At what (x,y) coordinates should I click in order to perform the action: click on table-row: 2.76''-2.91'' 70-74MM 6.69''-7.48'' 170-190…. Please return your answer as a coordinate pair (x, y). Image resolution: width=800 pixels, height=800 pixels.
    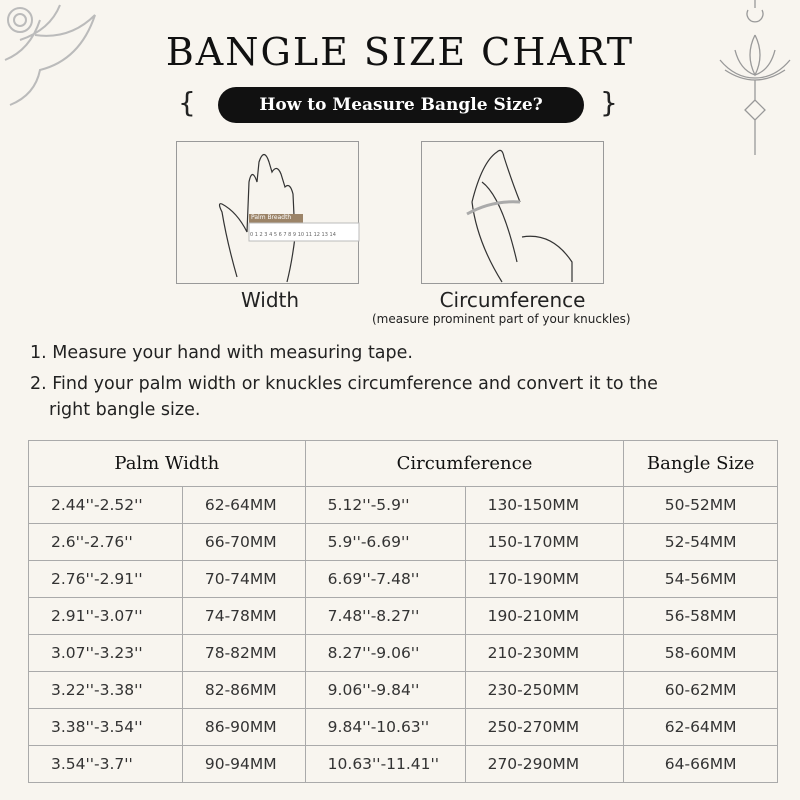
    Looking at the image, I should click on (403, 579).